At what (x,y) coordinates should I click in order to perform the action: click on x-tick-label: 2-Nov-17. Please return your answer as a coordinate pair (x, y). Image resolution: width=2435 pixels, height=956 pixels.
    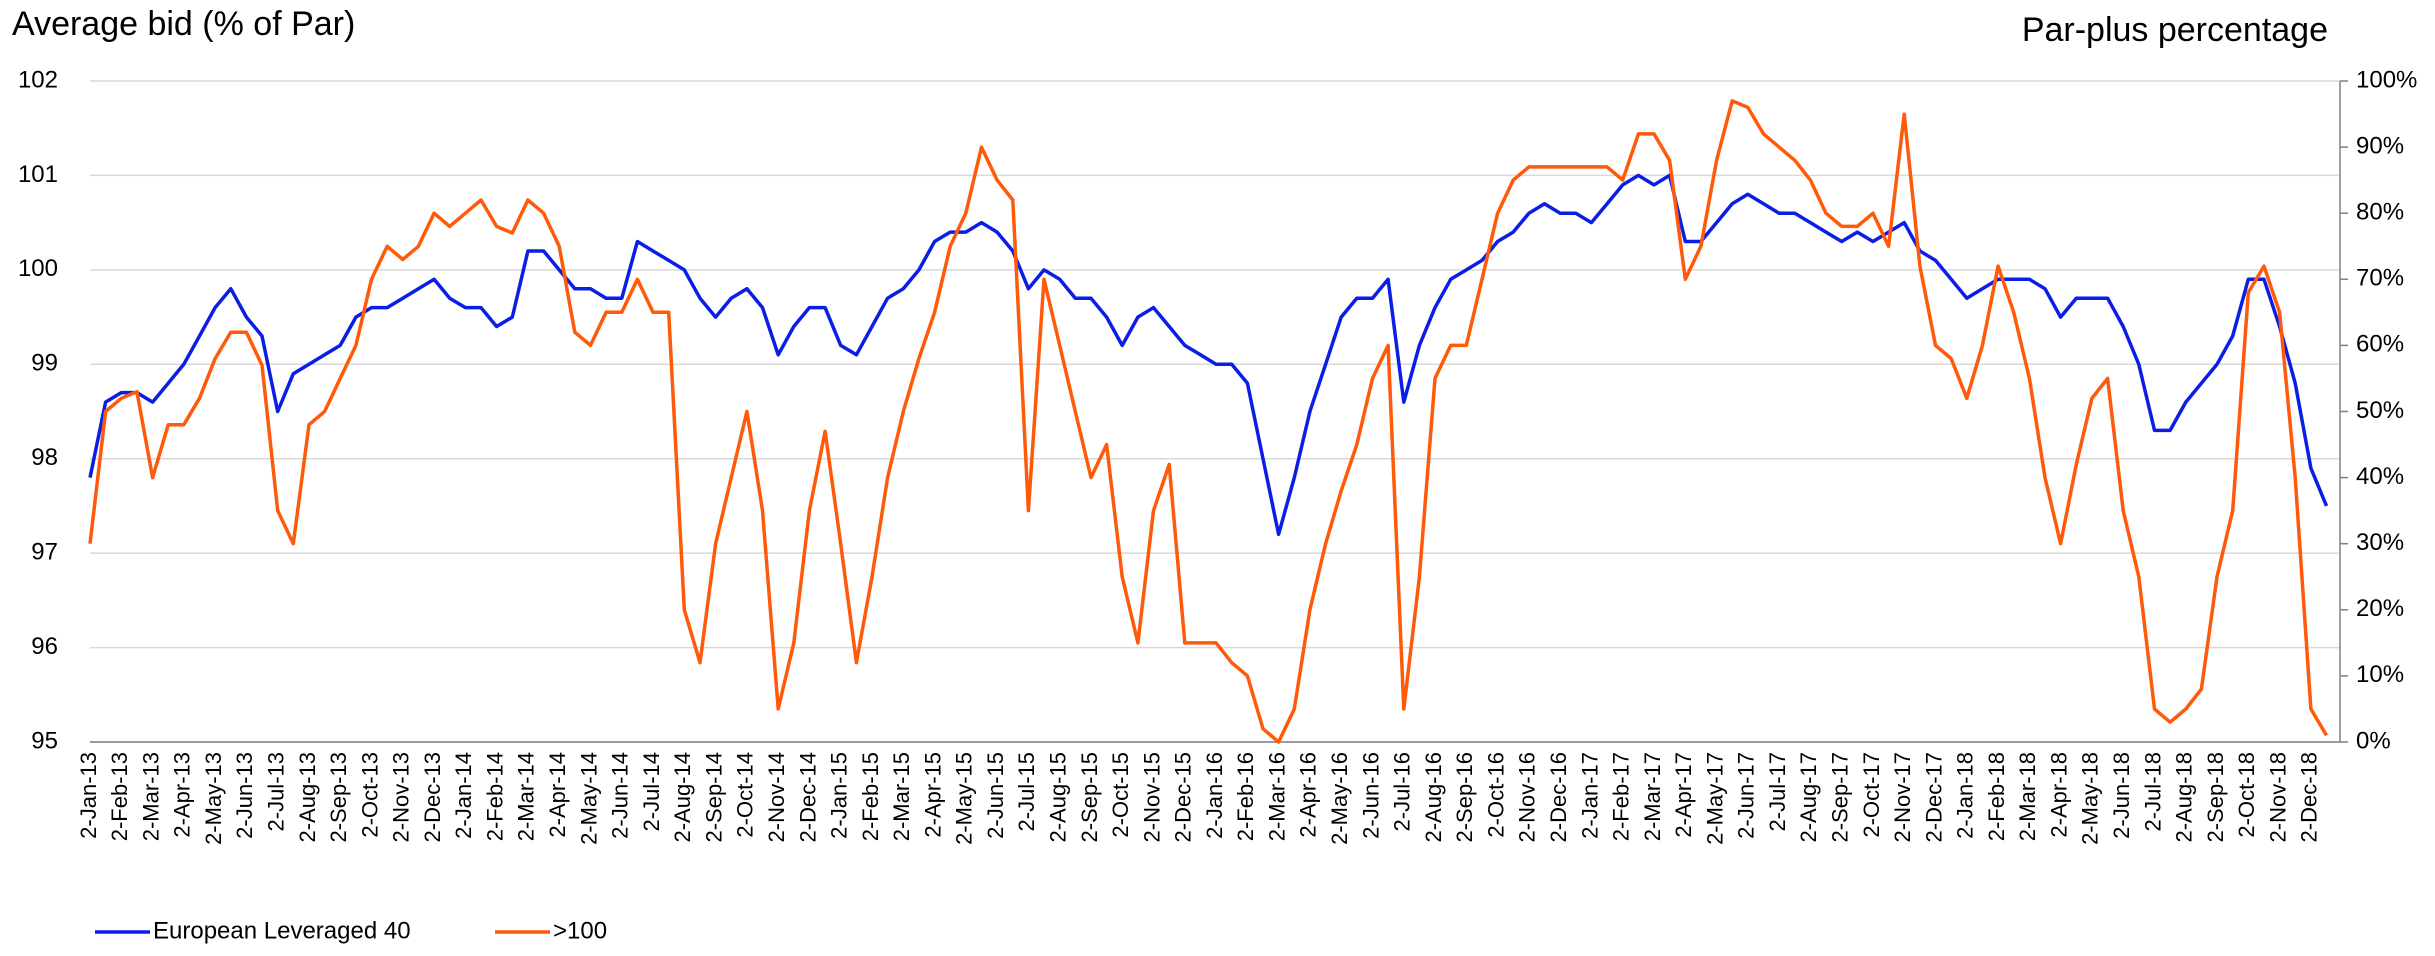
    Looking at the image, I should click on (1902, 797).